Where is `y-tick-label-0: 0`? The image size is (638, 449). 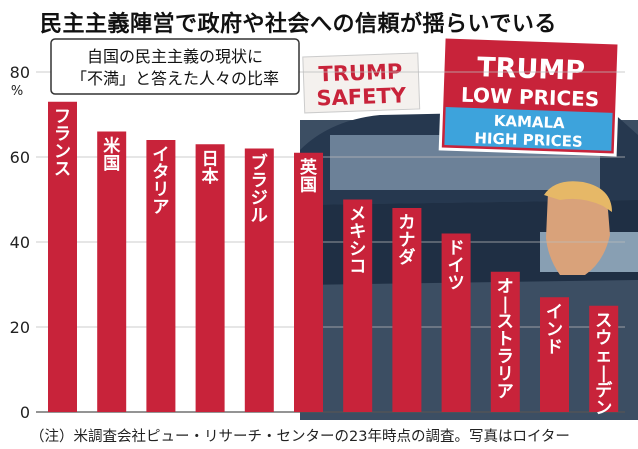 y-tick-label-0: 0 is located at coordinates (25, 412).